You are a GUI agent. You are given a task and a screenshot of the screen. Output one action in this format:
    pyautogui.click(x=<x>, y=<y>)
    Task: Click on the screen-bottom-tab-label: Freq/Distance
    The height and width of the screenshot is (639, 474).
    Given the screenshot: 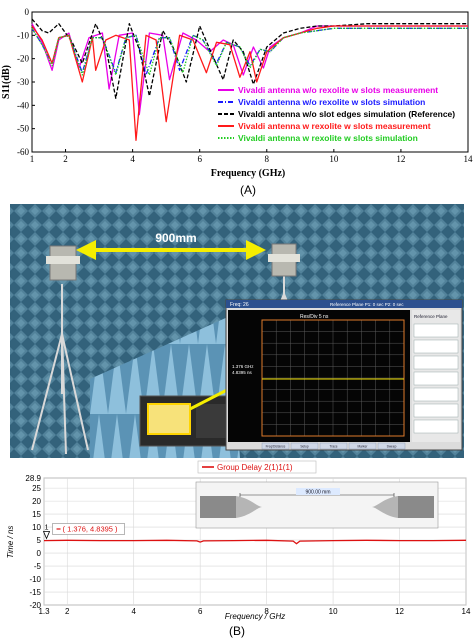 What is the action you would take?
    pyautogui.click(x=276, y=447)
    